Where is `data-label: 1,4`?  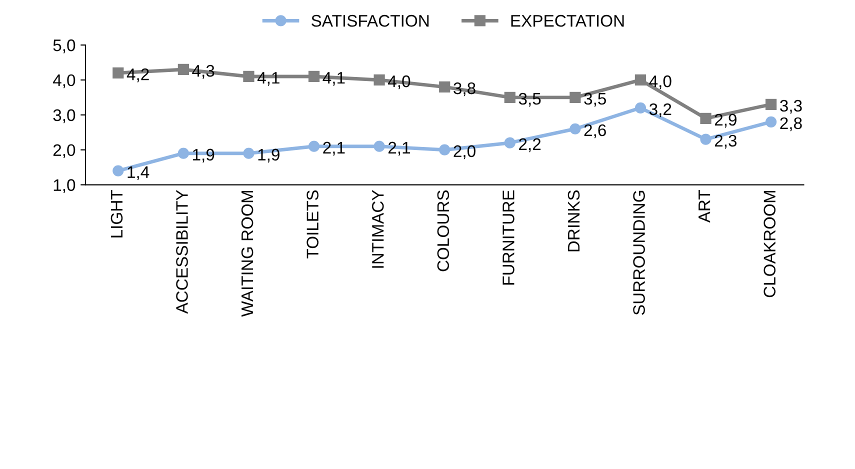
data-label: 1,4 is located at coordinates (139, 173).